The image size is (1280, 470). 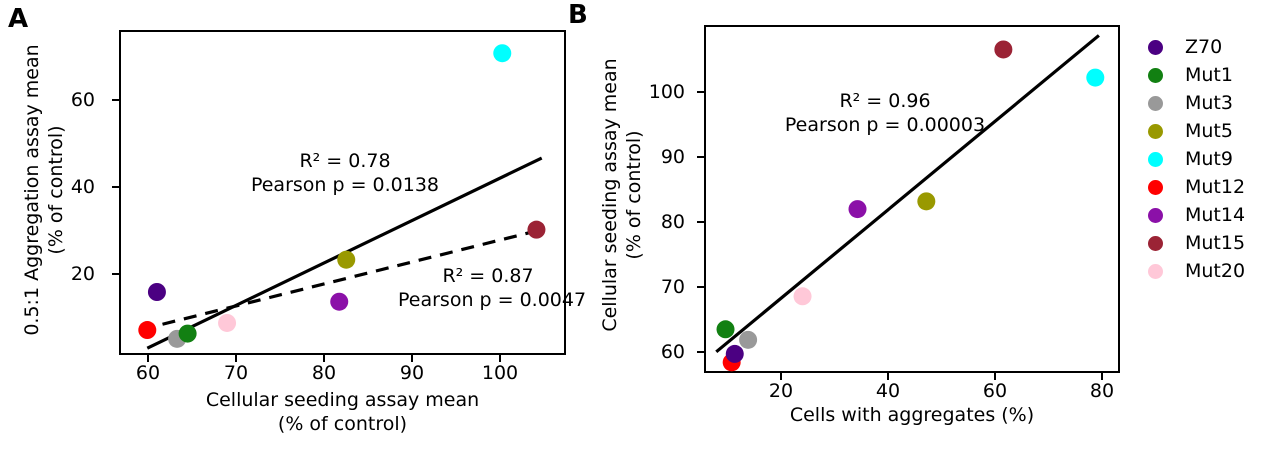 What do you see at coordinates (610, 195) in the screenshot?
I see `panel-b-ylabel-line1: Cellular seeding assay mean` at bounding box center [610, 195].